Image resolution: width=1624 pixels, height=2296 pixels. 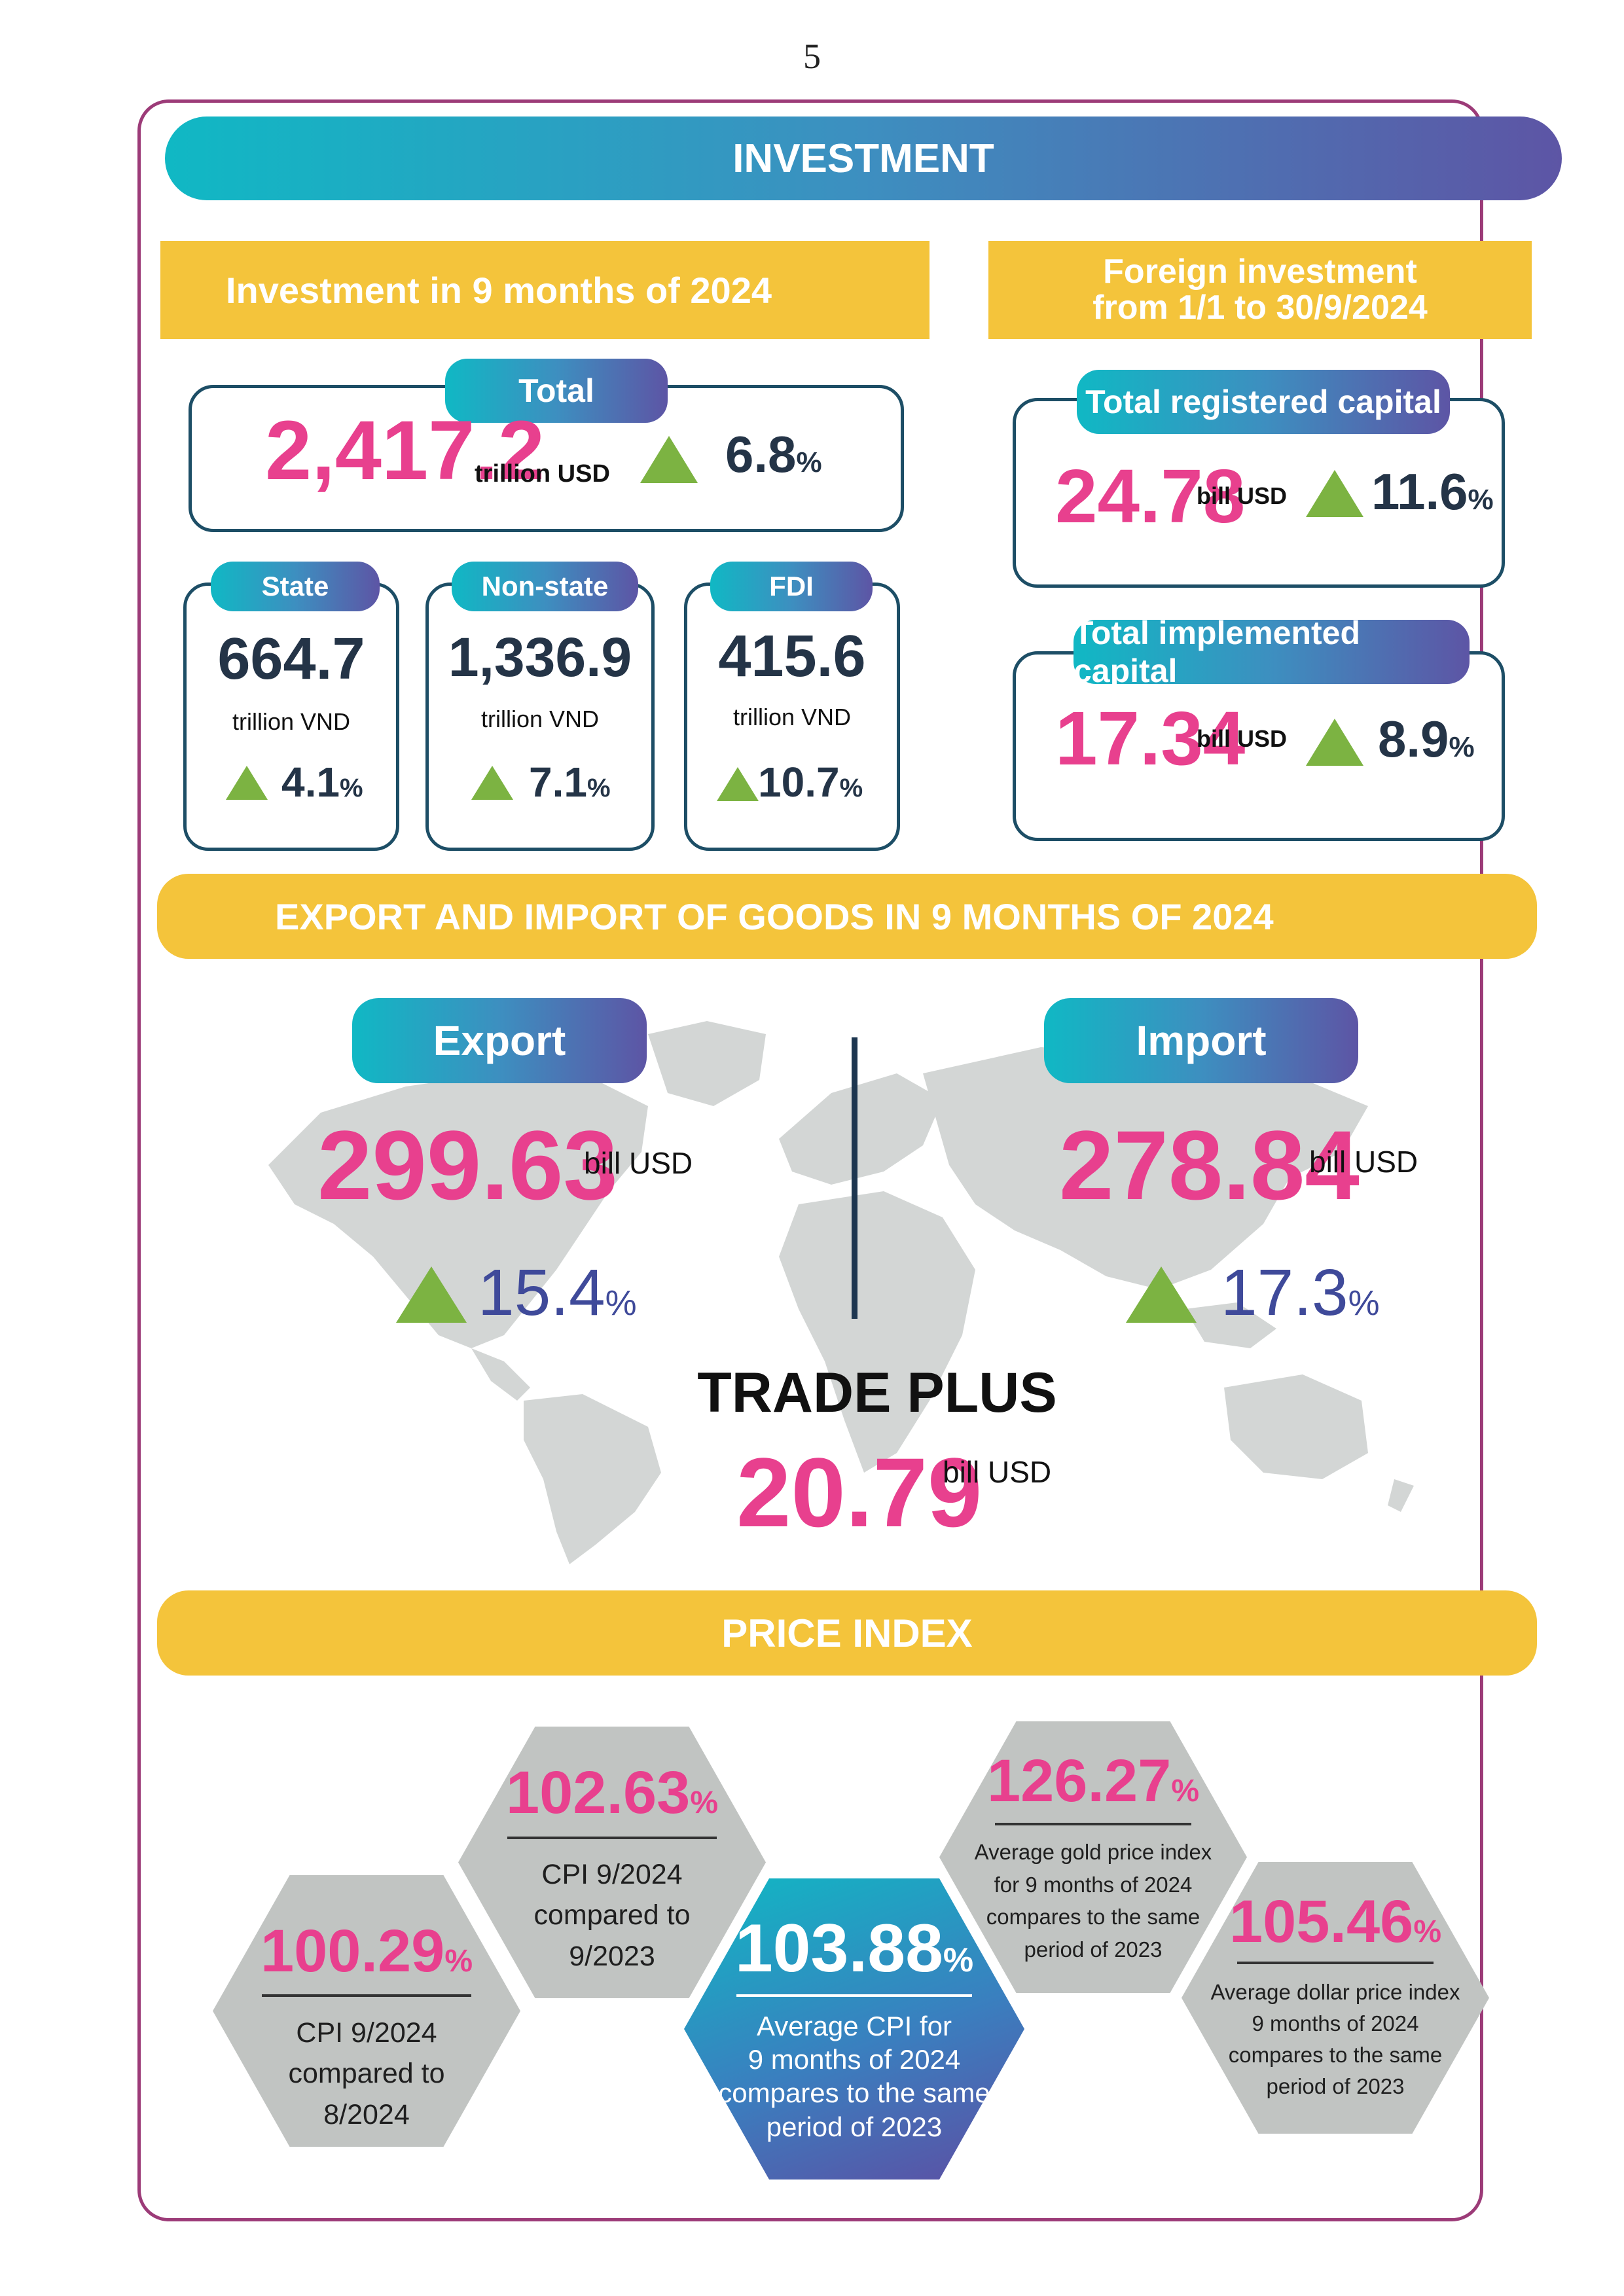 What do you see at coordinates (322, 782) in the screenshot?
I see `state-growth: 4.1%` at bounding box center [322, 782].